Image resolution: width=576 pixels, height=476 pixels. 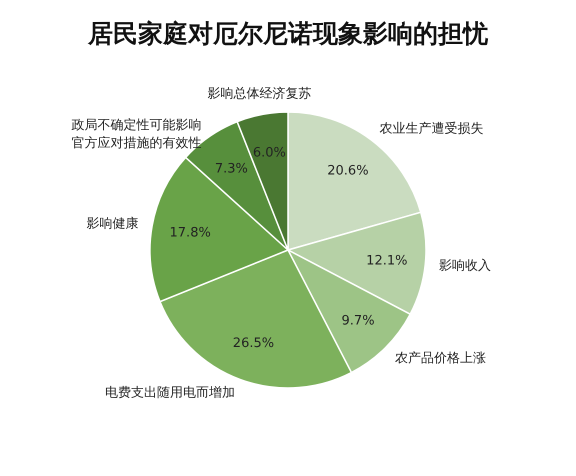 I want to click on data-label: 6.0%, so click(x=269, y=152).